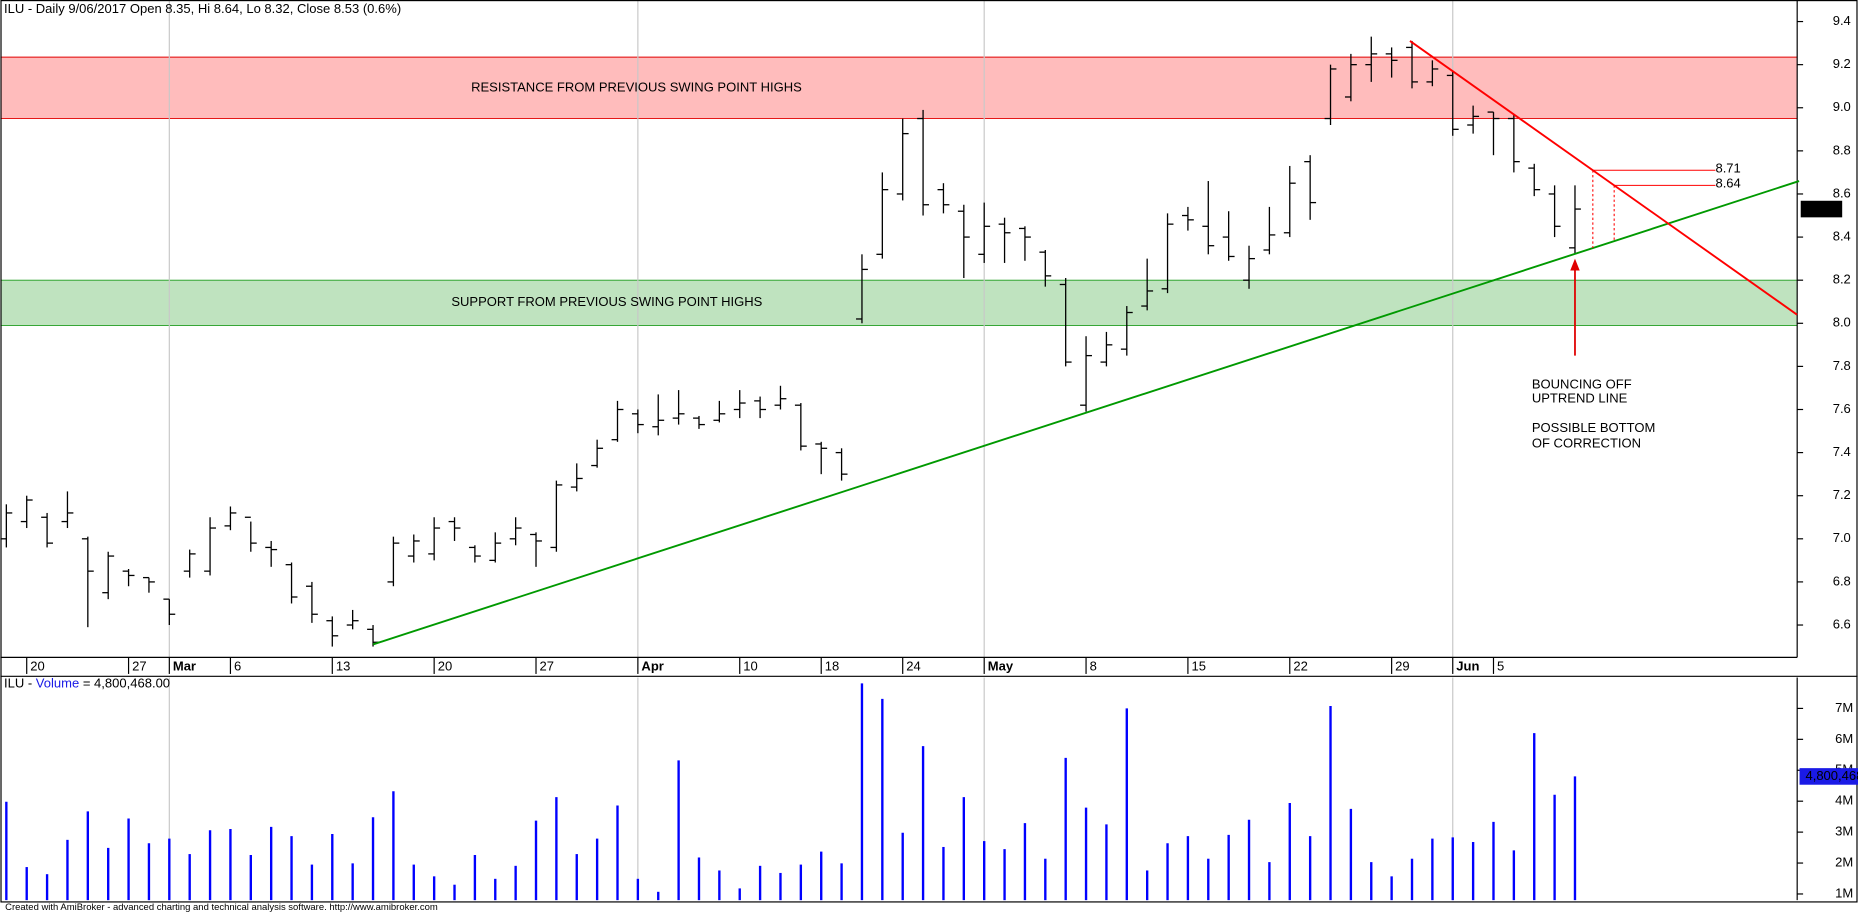 This screenshot has height=912, width=1858. What do you see at coordinates (1593, 427) in the screenshot?
I see `annotation-text: POSSIBLE BOTTOM` at bounding box center [1593, 427].